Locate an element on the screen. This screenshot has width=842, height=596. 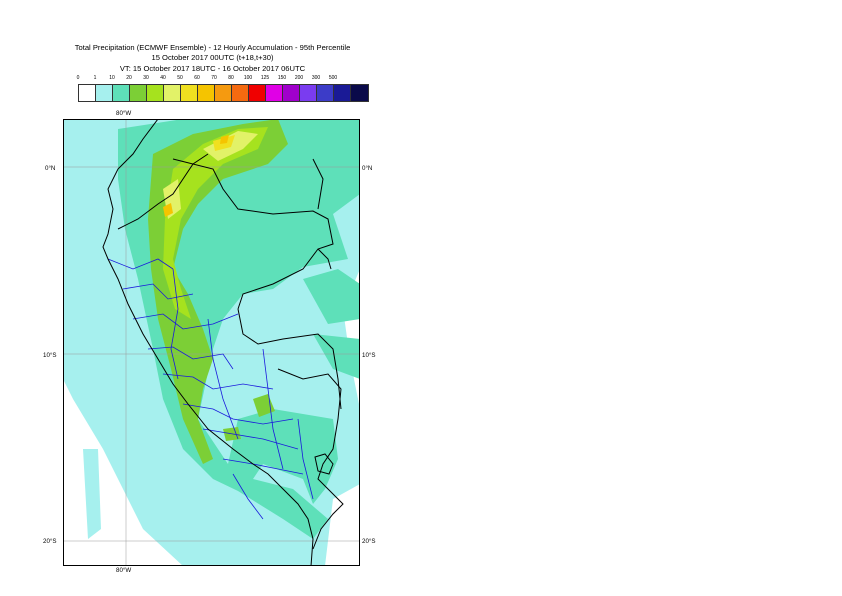
legend-tick-labels: 0 1 10 20 30 40 50 60 70 80 100 125 150 200 300 500 is located at coordinates (215, 80).